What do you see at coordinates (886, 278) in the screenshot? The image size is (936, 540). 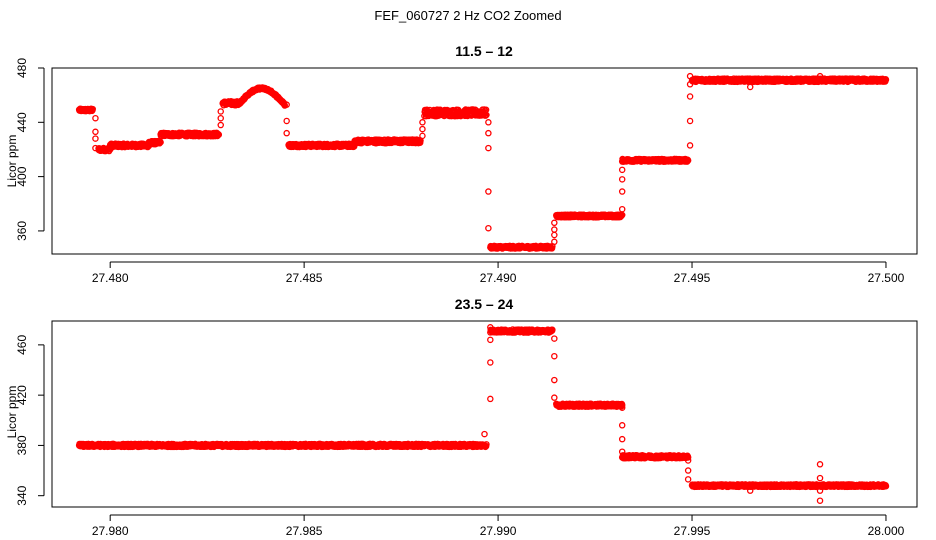 I see `x-tick-label: 27.500` at bounding box center [886, 278].